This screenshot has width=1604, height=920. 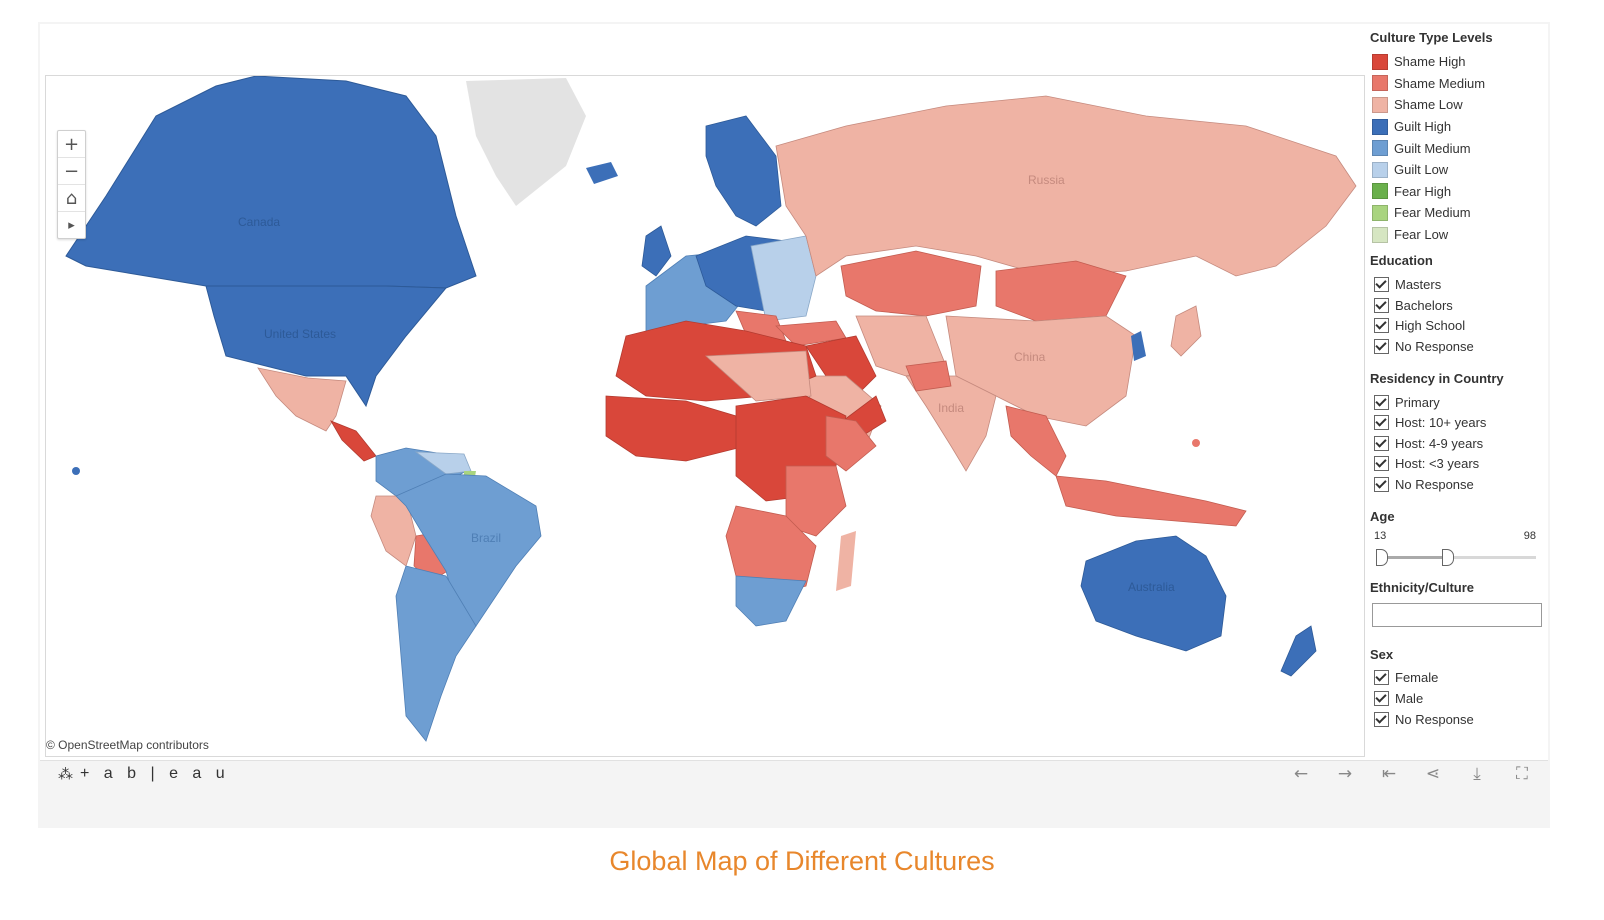 What do you see at coordinates (743, 171) in the screenshot?
I see `scandinavia-region` at bounding box center [743, 171].